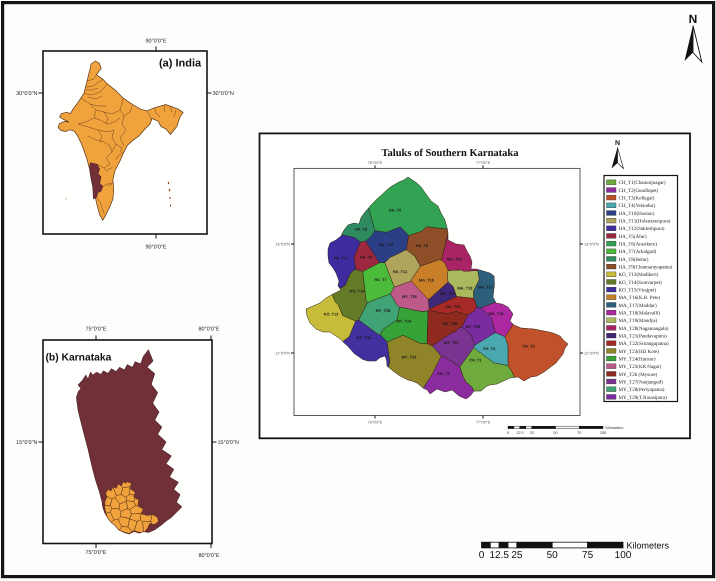 The width and height of the screenshot is (716, 581). Describe the element at coordinates (341, 258) in the screenshot. I see `svg-text: HA_T12` at that location.